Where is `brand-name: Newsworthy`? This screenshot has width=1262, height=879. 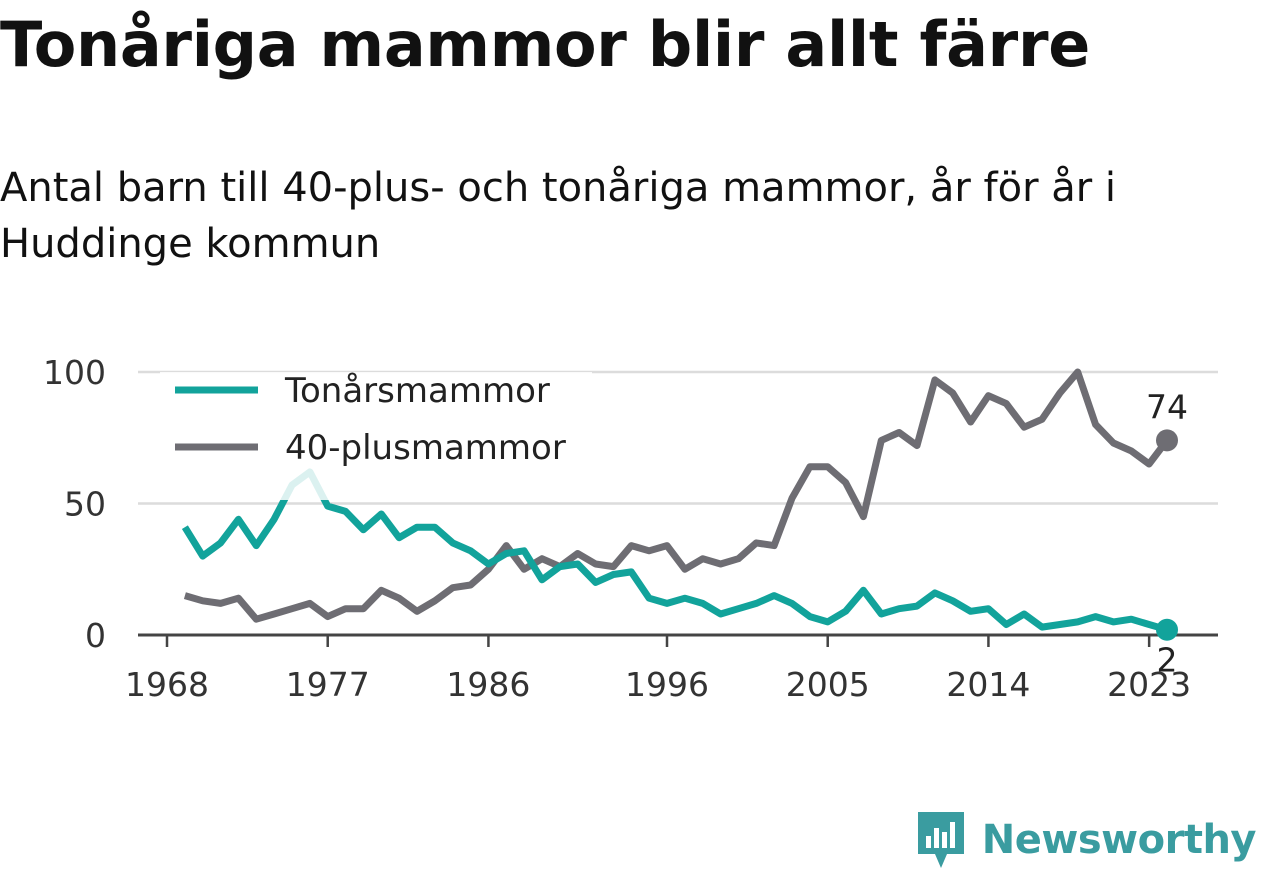
brand-name: Newsworthy is located at coordinates (1119, 840).